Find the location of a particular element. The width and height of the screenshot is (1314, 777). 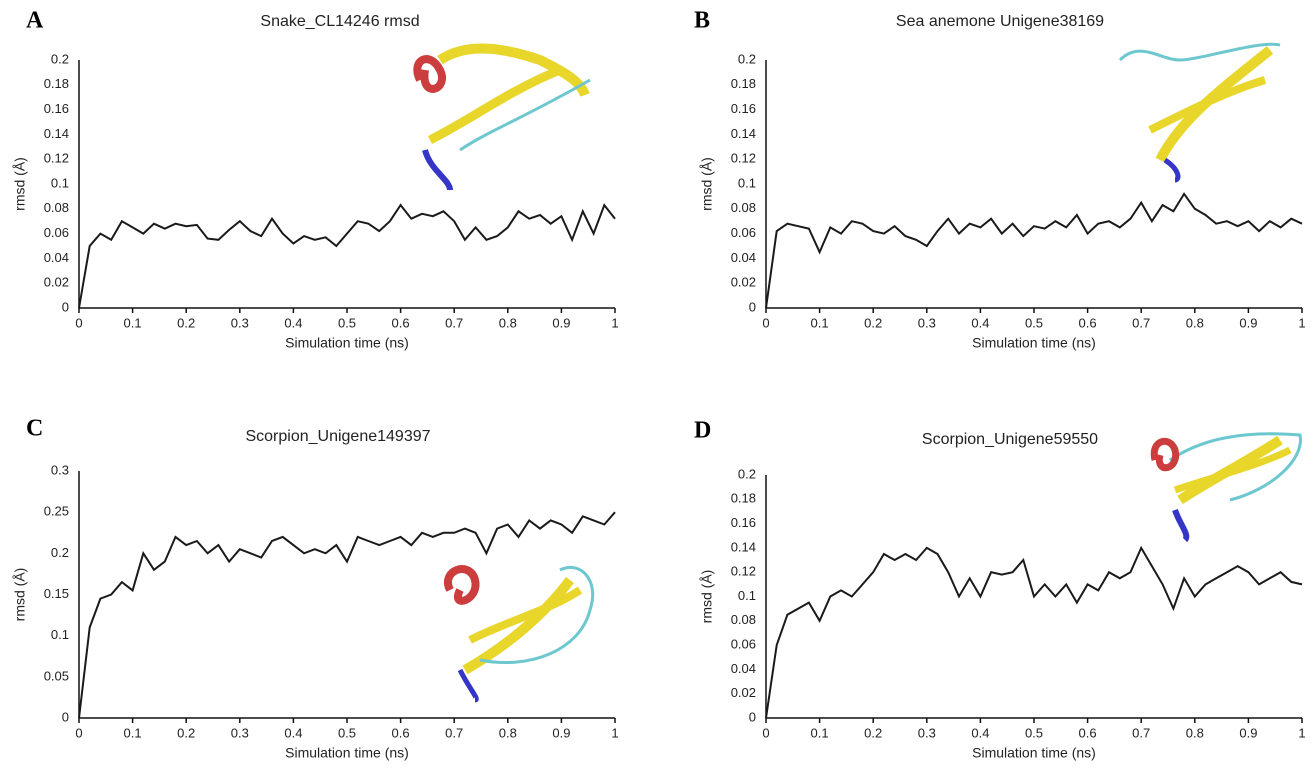

protein-a is located at coordinates (502, 117).